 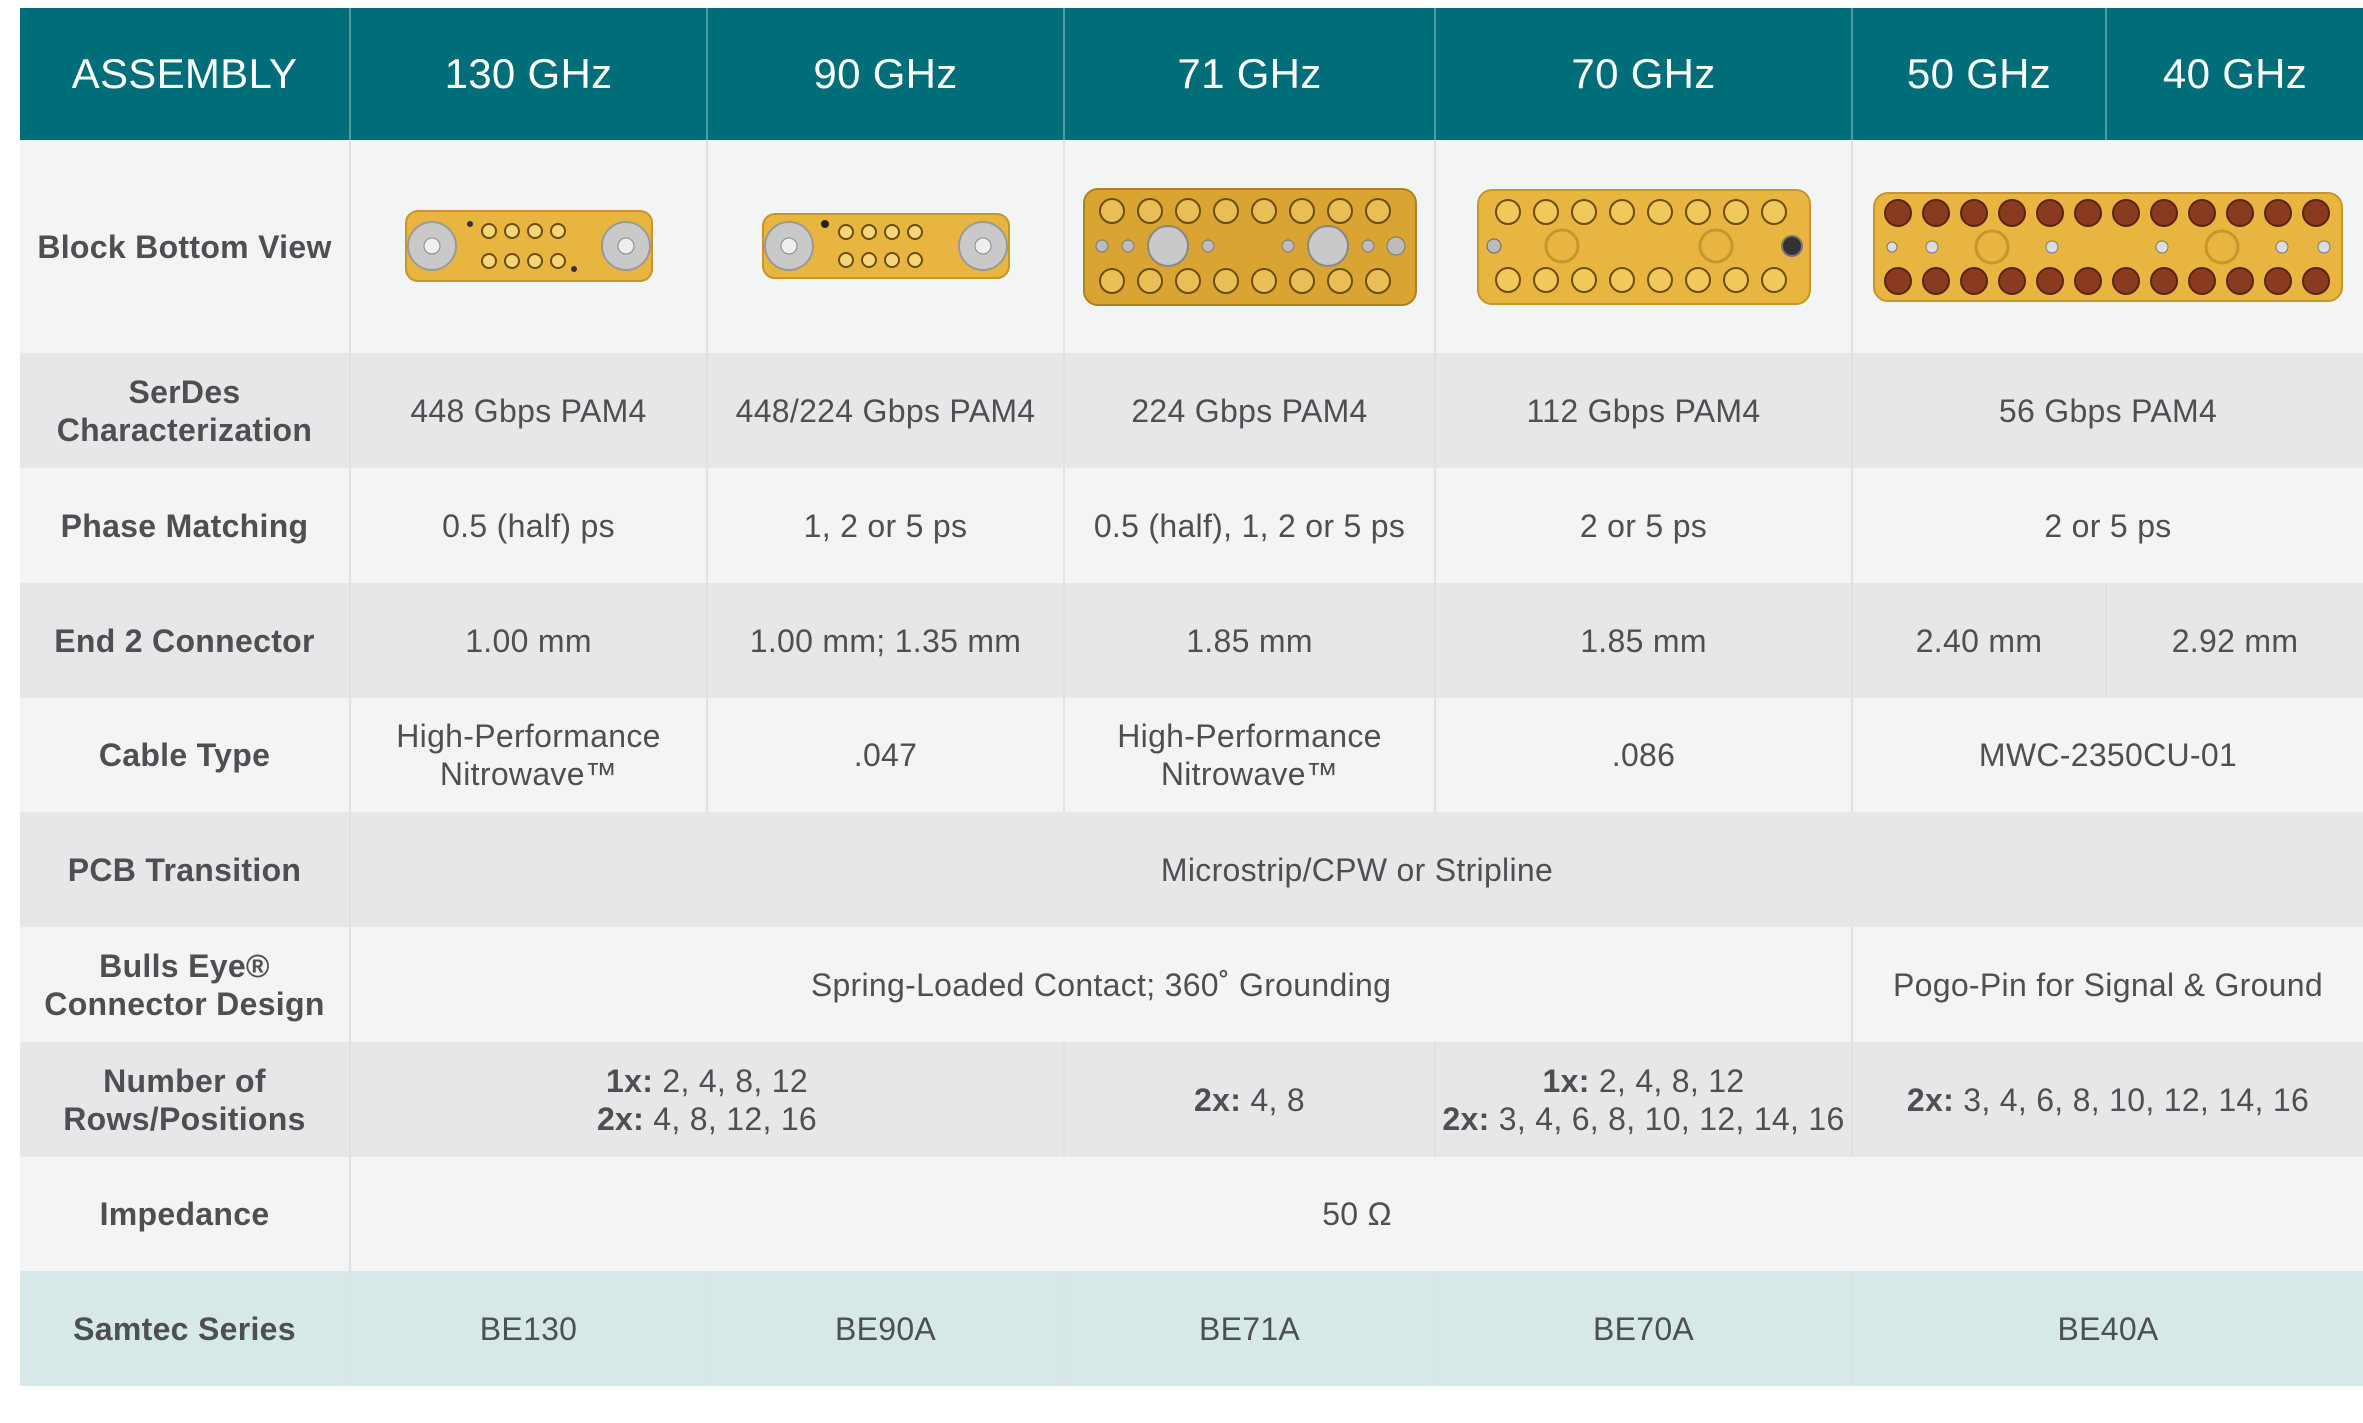 What do you see at coordinates (529, 525) in the screenshot?
I see `phase-be130: 0.5 (half) ps` at bounding box center [529, 525].